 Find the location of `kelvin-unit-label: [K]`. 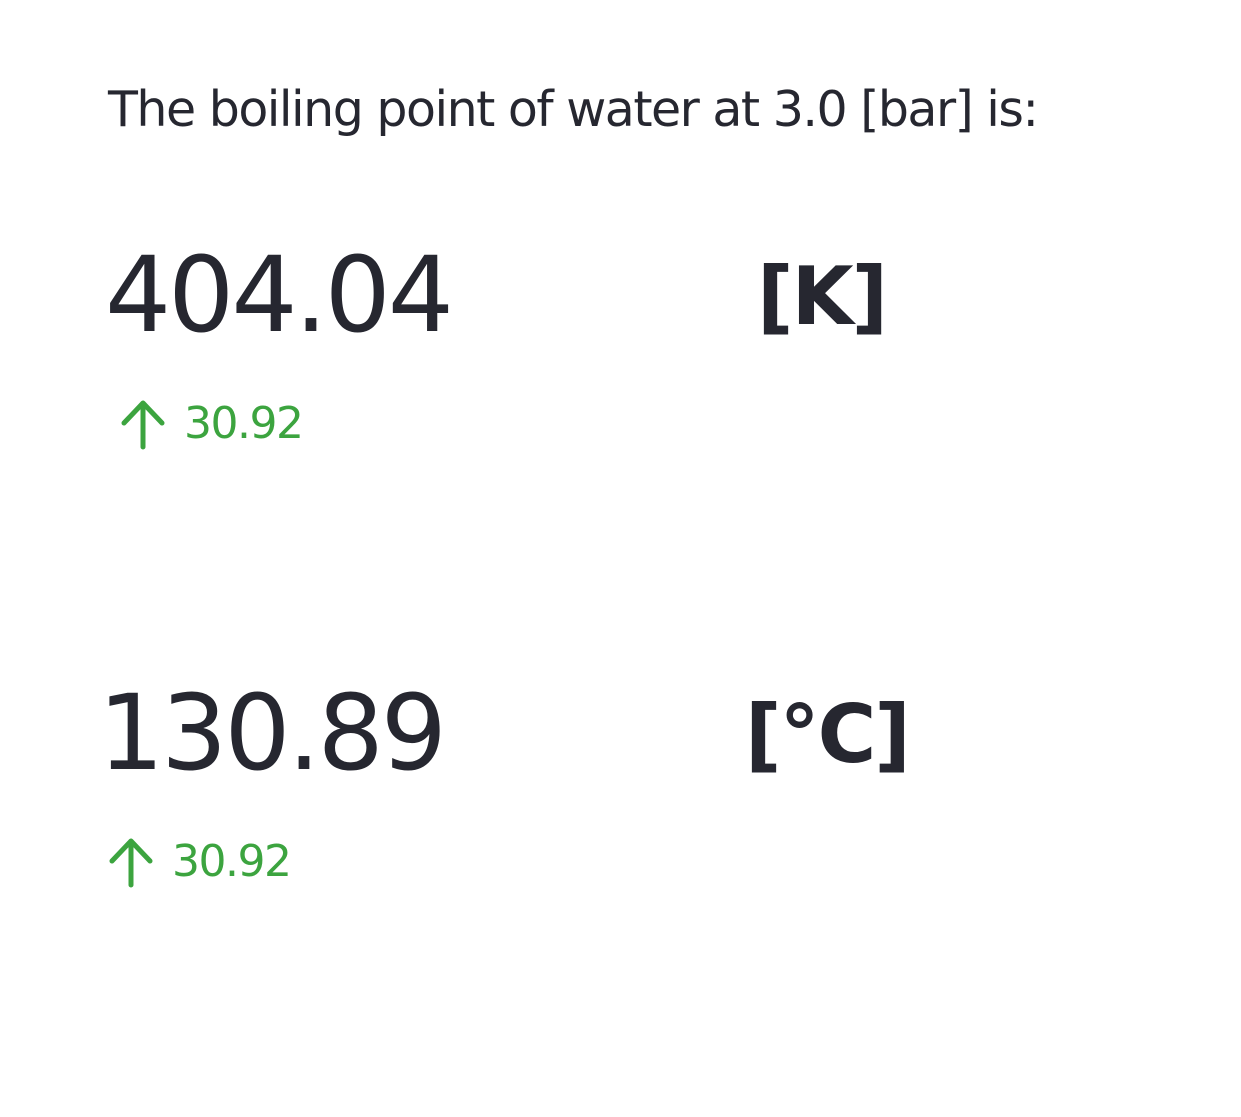

kelvin-unit-label: [K] is located at coordinates (822, 296).